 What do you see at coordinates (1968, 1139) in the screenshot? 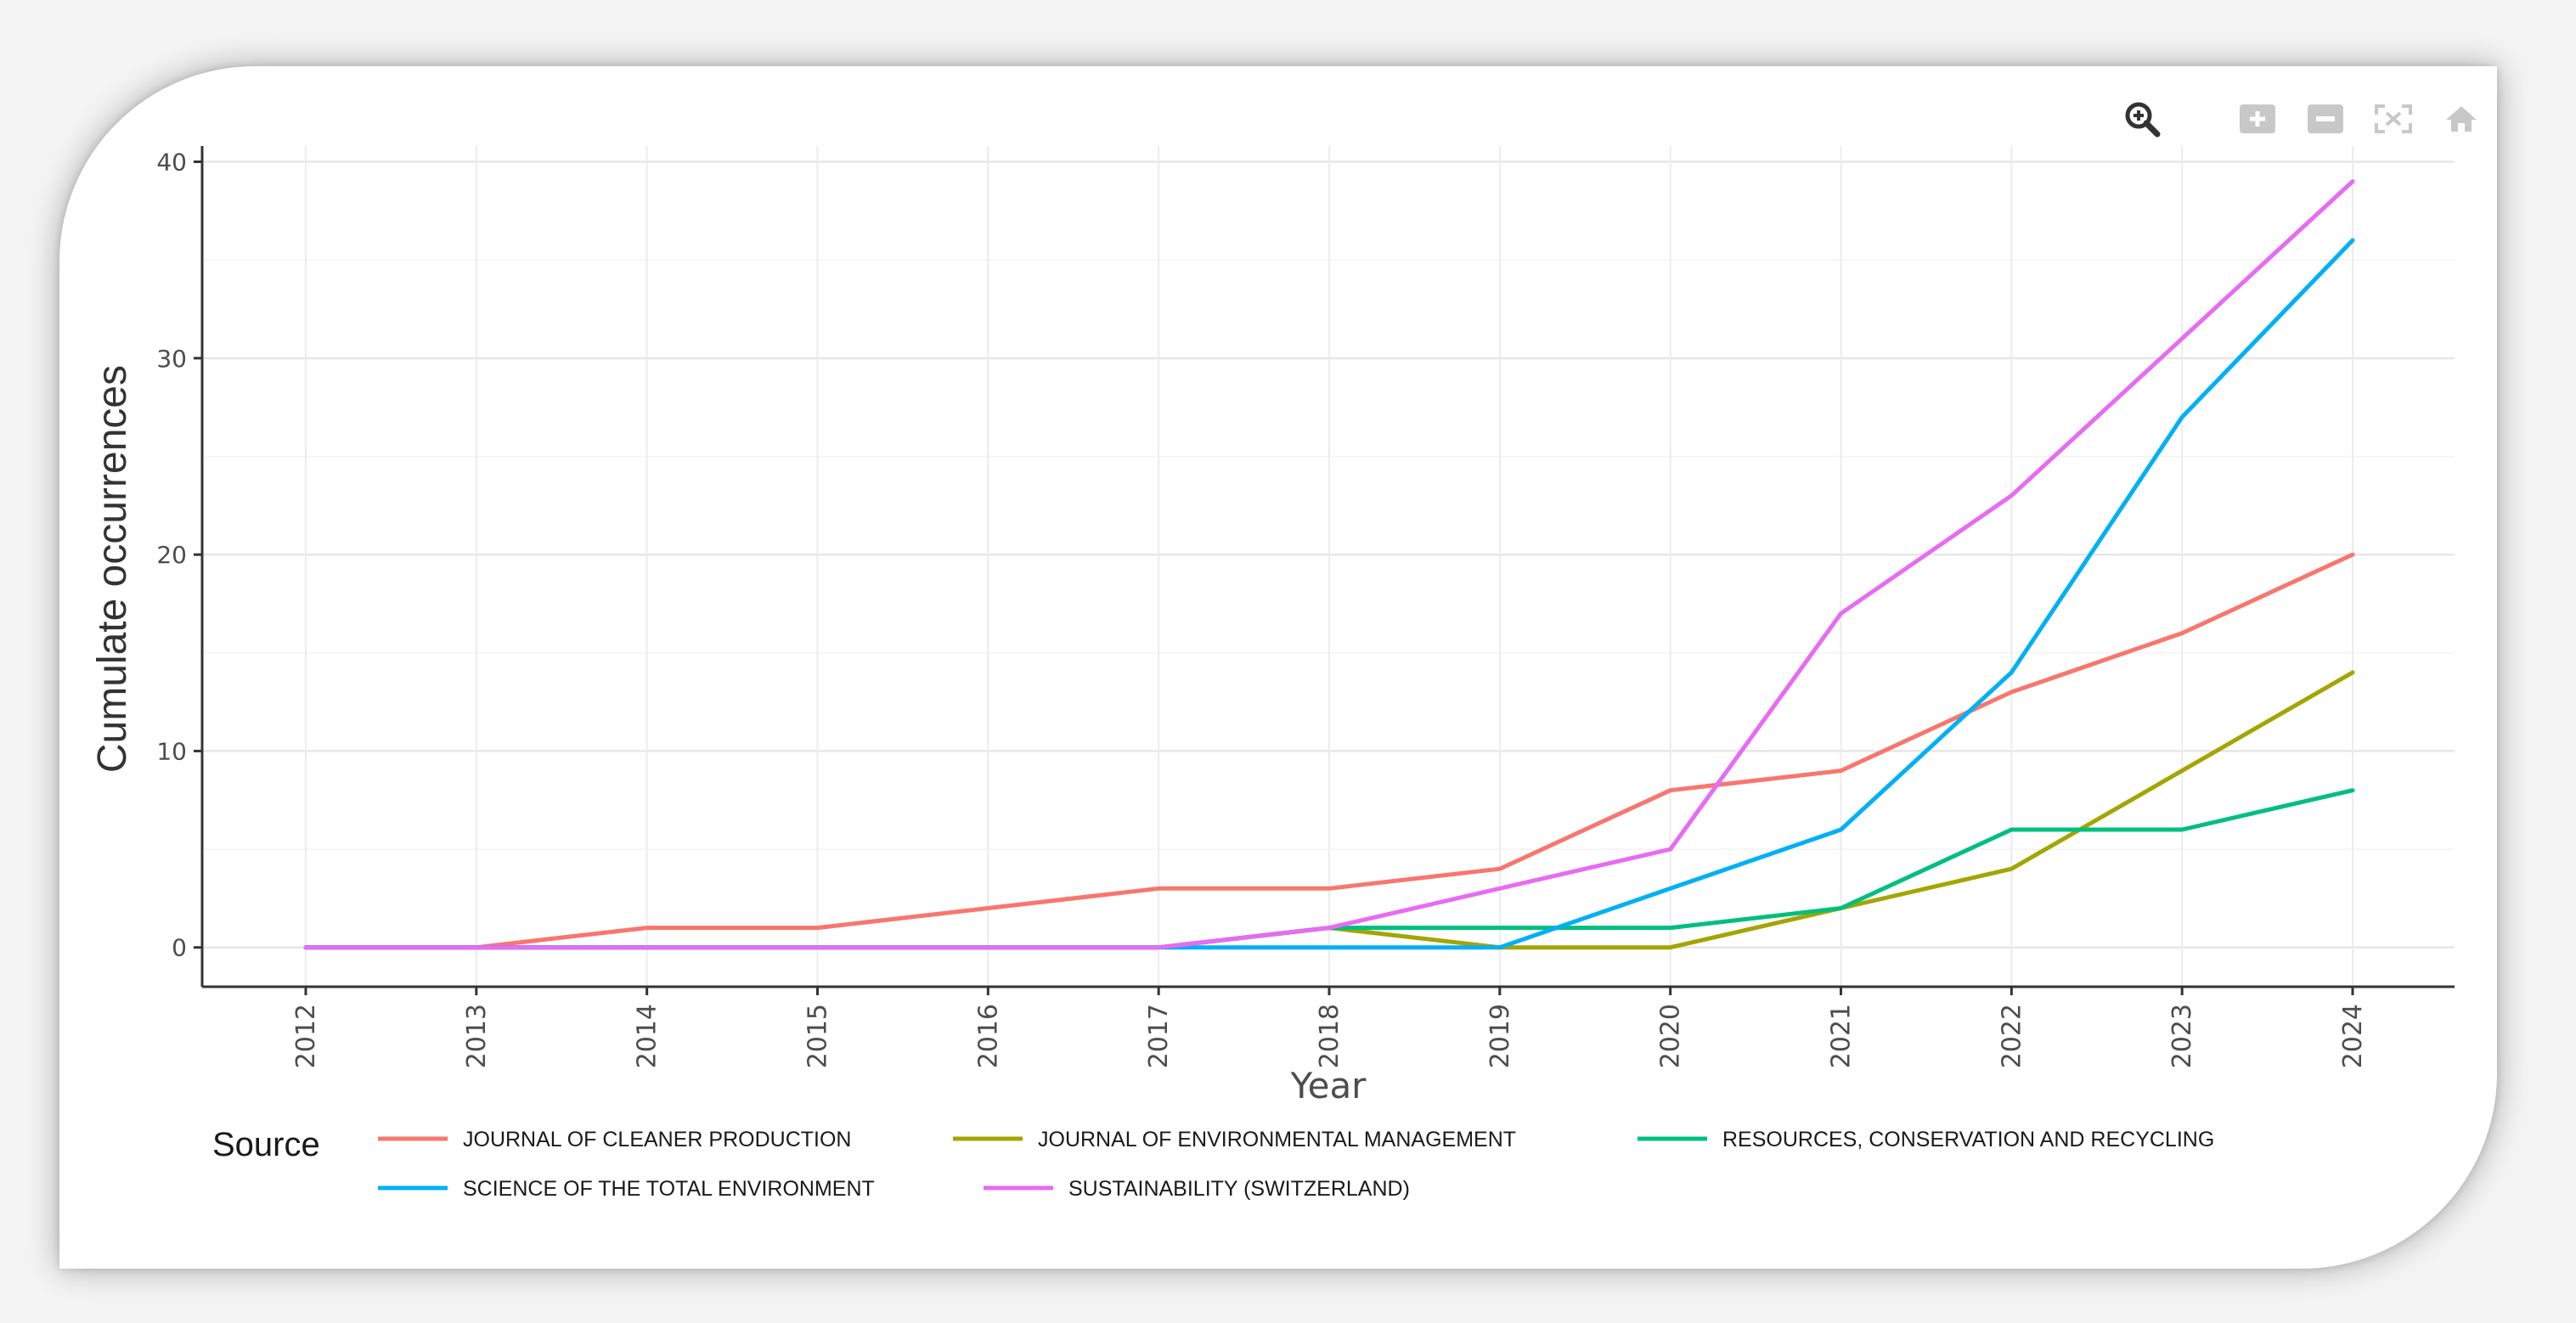
I see `legend-label: RESOURCES, CONSERVATION AND RECYCLING` at bounding box center [1968, 1139].